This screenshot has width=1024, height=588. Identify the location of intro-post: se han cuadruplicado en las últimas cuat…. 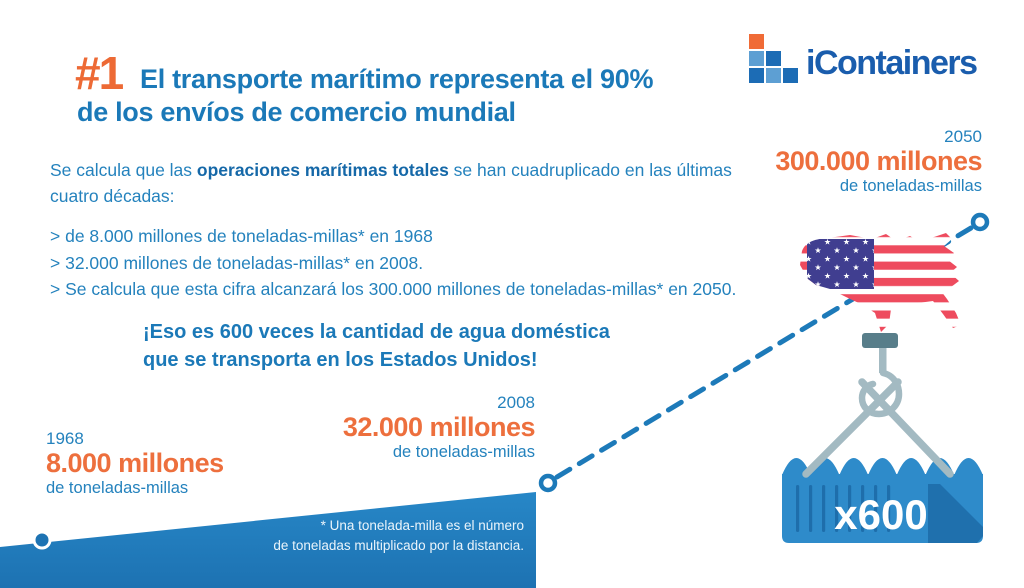
(391, 183).